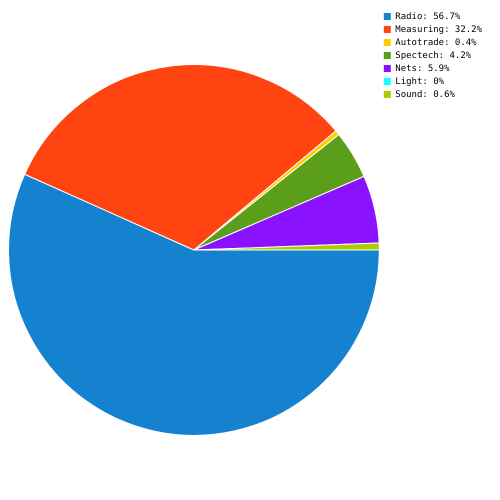 Image resolution: width=500 pixels, height=500 pixels. I want to click on legend-label: Measuring: 32.2%, so click(439, 29).